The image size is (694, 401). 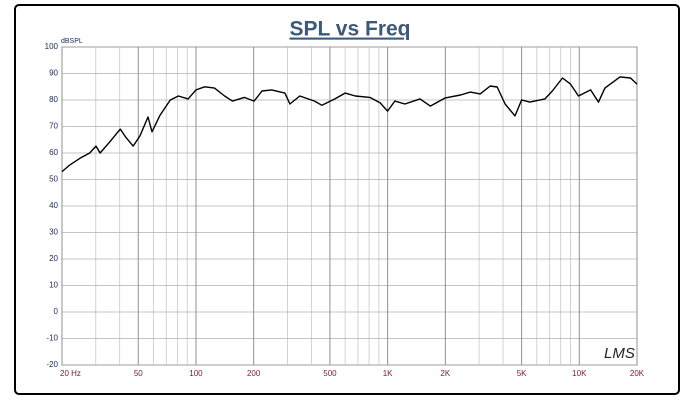 I want to click on y-tick-label: 100, so click(x=52, y=46).